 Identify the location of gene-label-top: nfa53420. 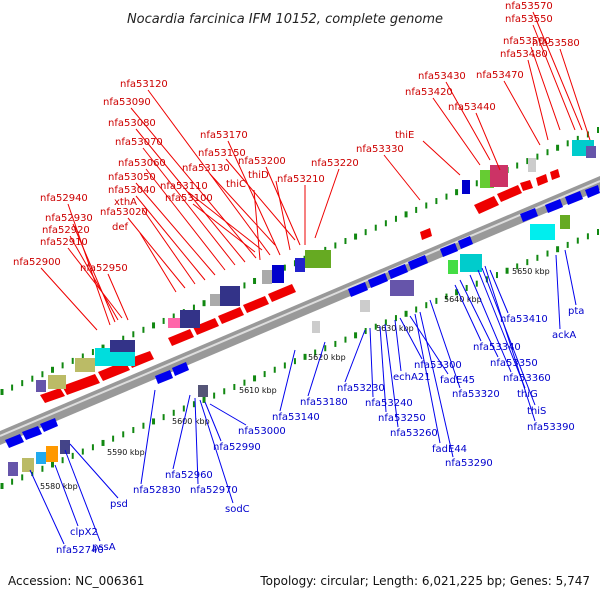
(429, 92).